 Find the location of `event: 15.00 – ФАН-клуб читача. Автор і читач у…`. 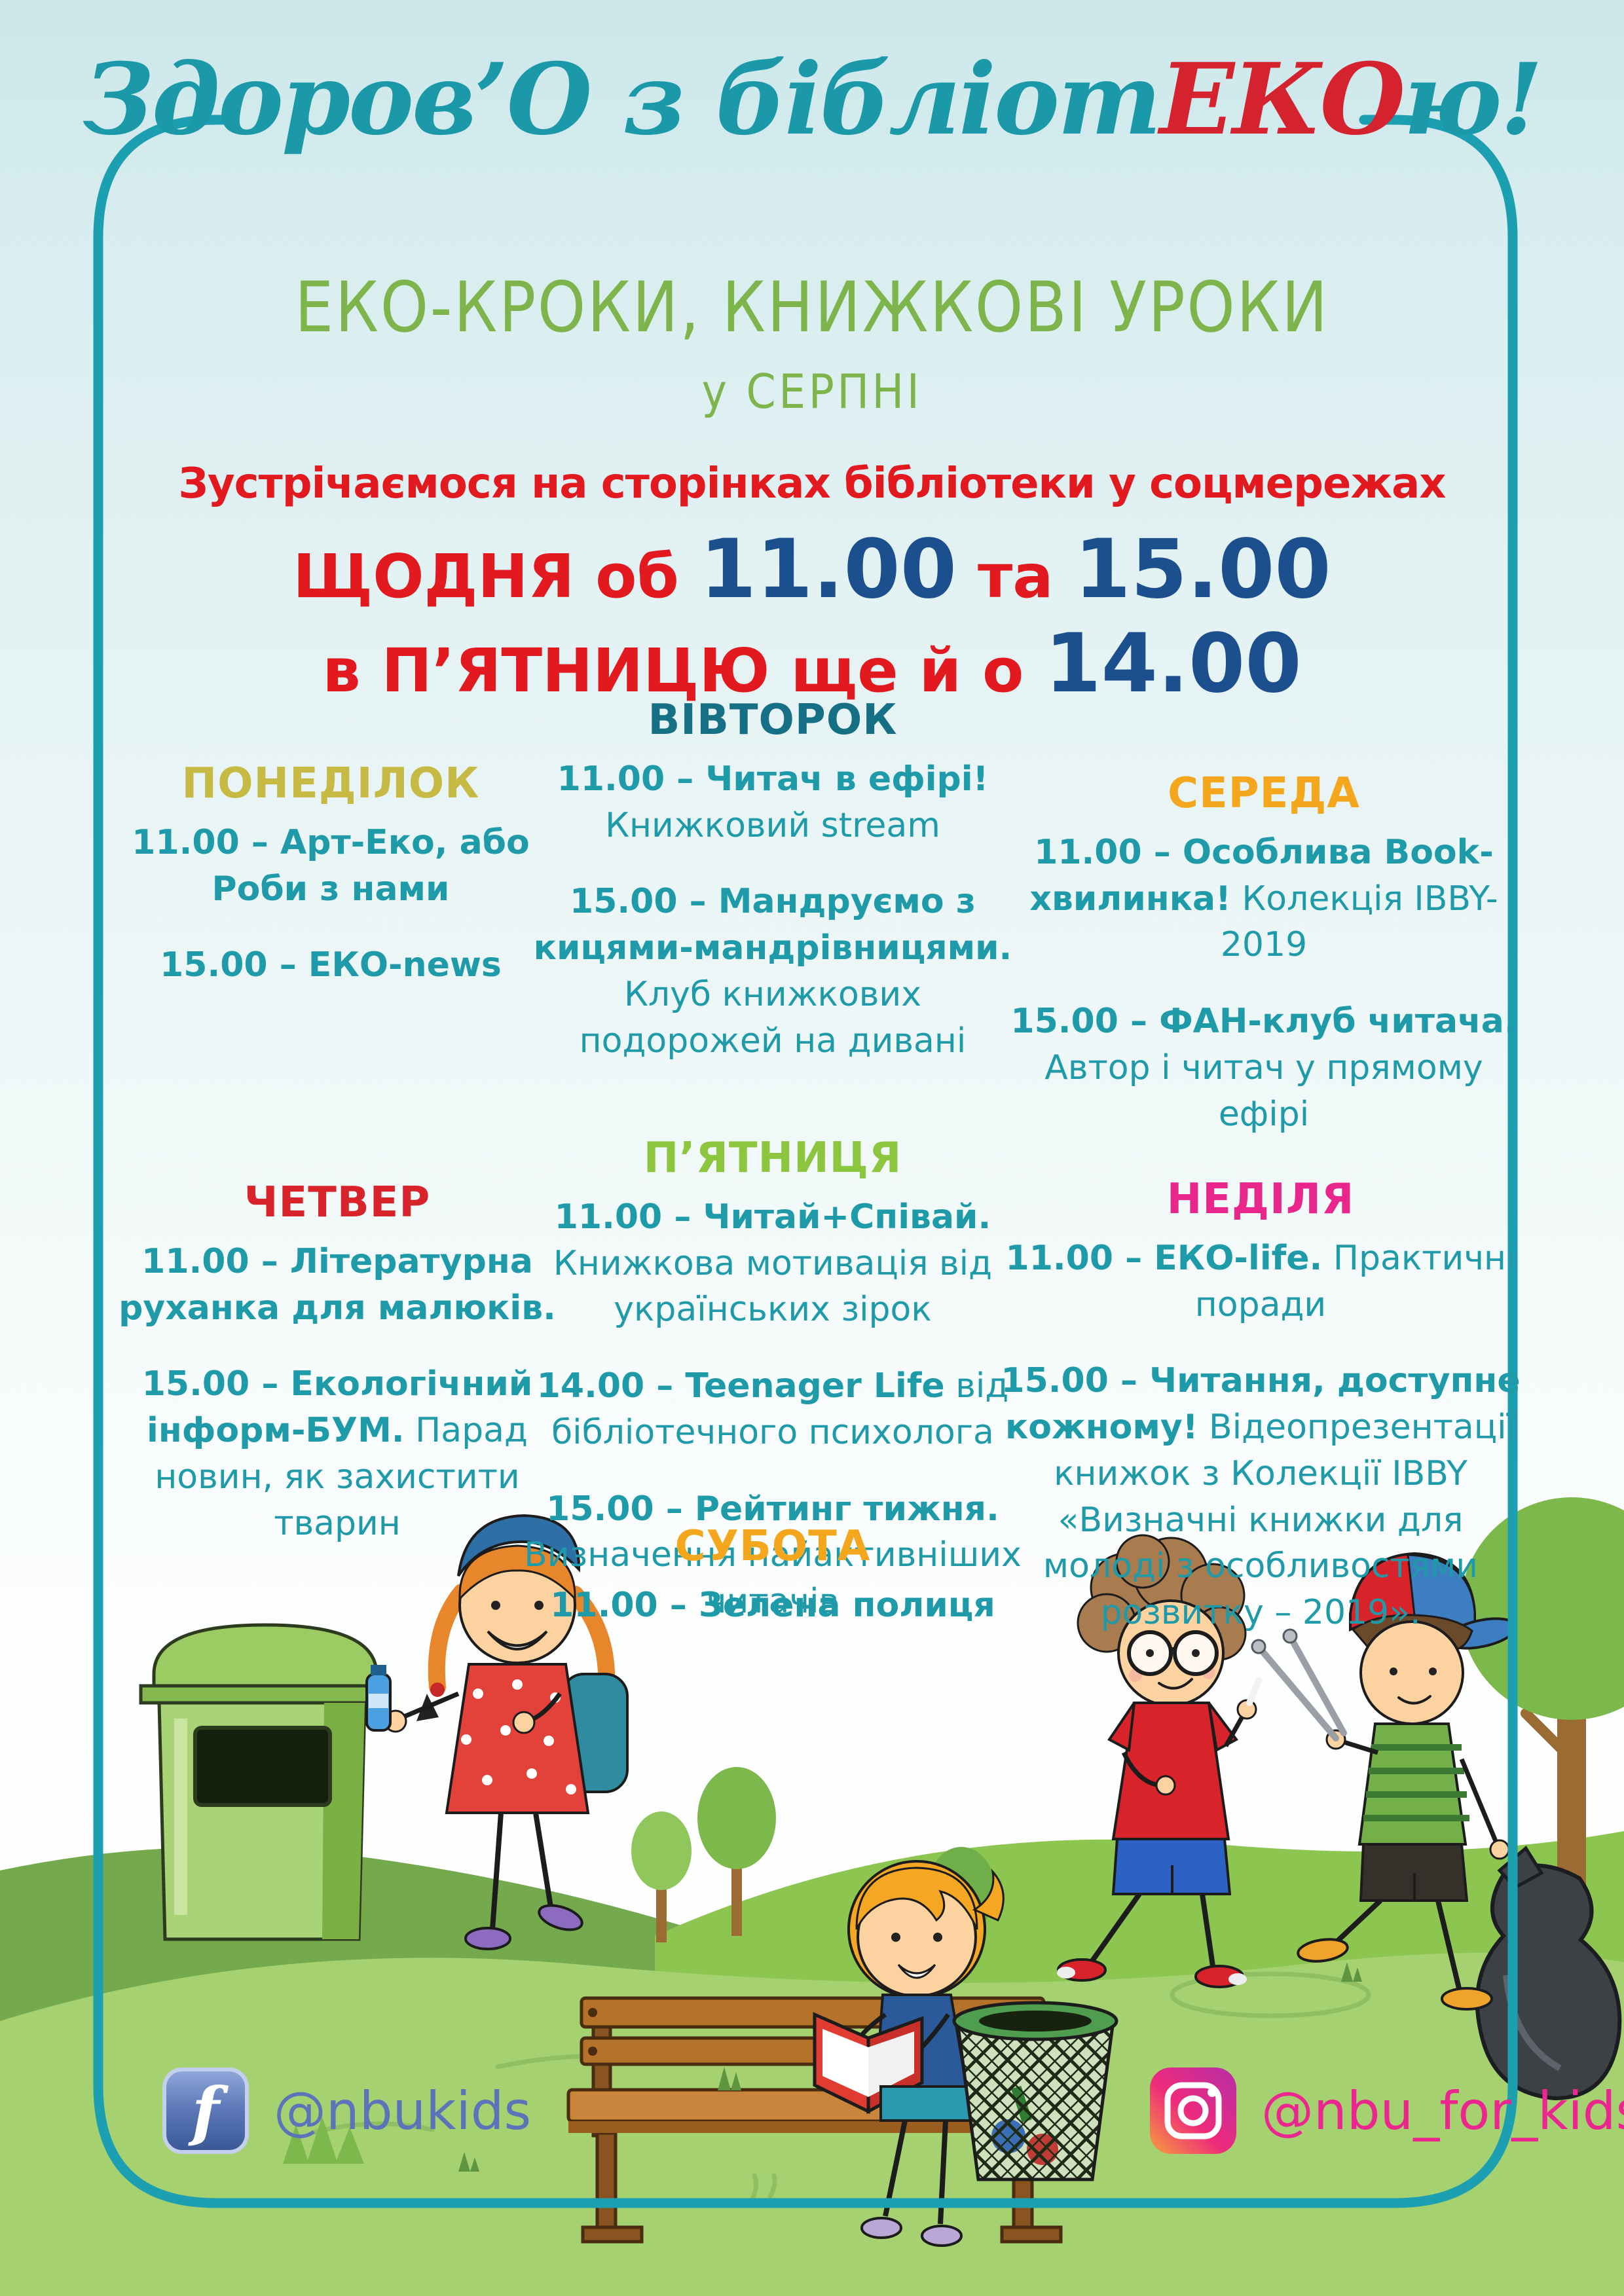

event: 15.00 – ФАН-клуб читача. Автор і читач у… is located at coordinates (1263, 1068).